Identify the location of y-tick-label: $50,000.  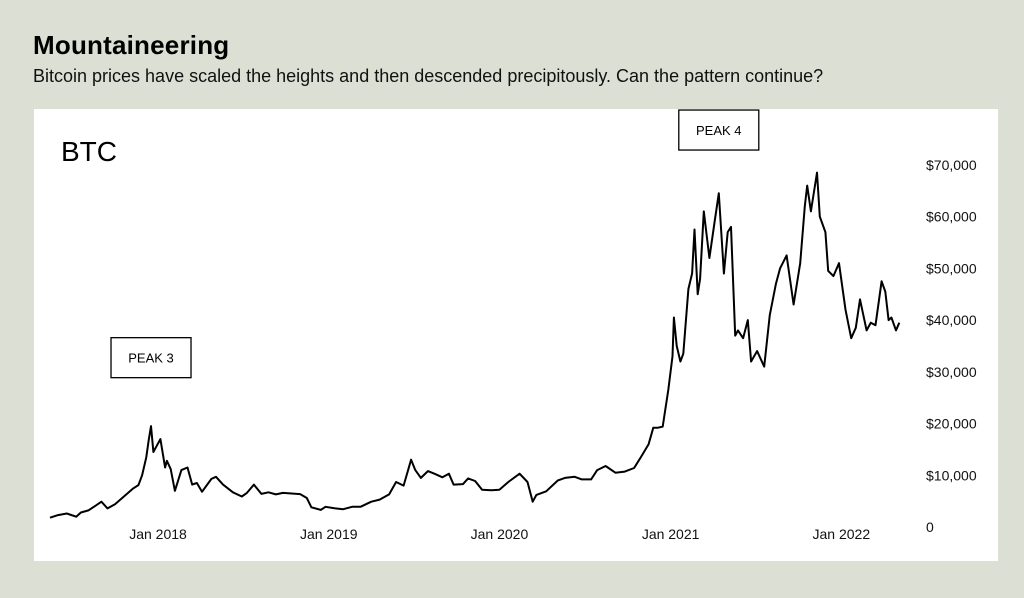
(951, 268).